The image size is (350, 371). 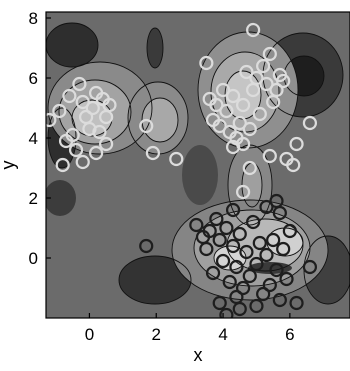 I want to click on y-tick-label: 4, so click(x=33, y=138).